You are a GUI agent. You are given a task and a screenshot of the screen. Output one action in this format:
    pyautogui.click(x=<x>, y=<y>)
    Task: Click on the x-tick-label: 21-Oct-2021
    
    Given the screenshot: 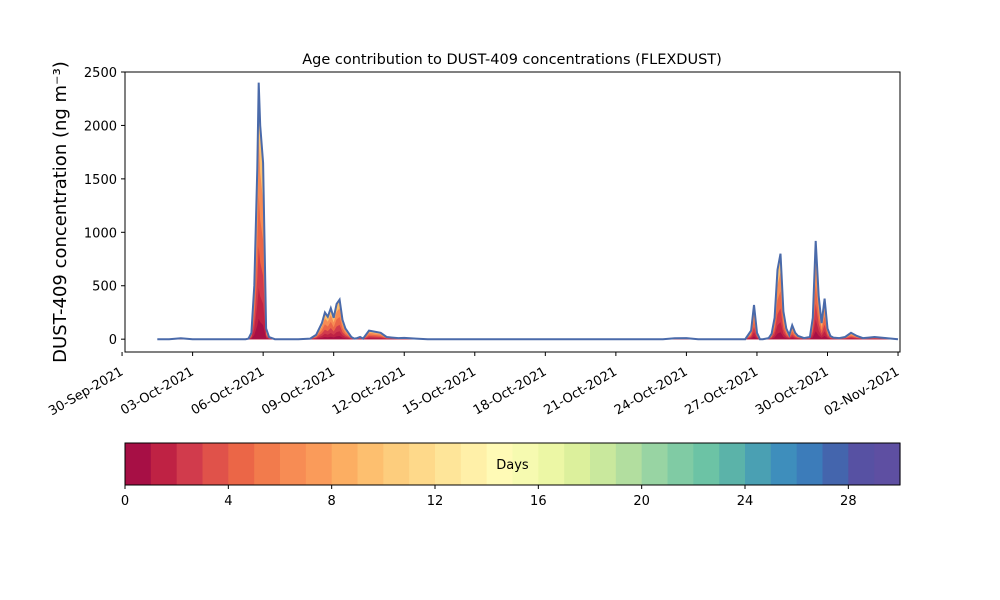 What is the action you would take?
    pyautogui.click(x=580, y=391)
    